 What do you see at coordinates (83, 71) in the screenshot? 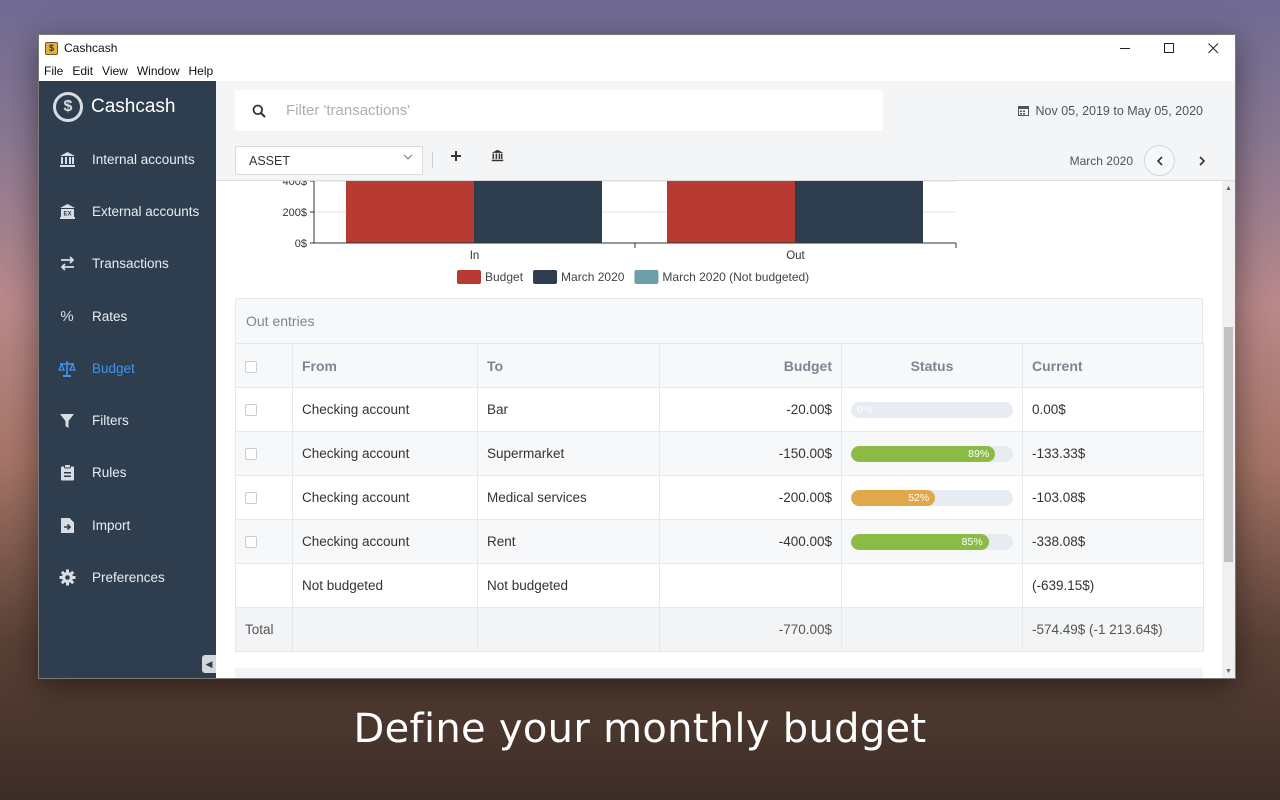
I see `menu-edit: Edit` at bounding box center [83, 71].